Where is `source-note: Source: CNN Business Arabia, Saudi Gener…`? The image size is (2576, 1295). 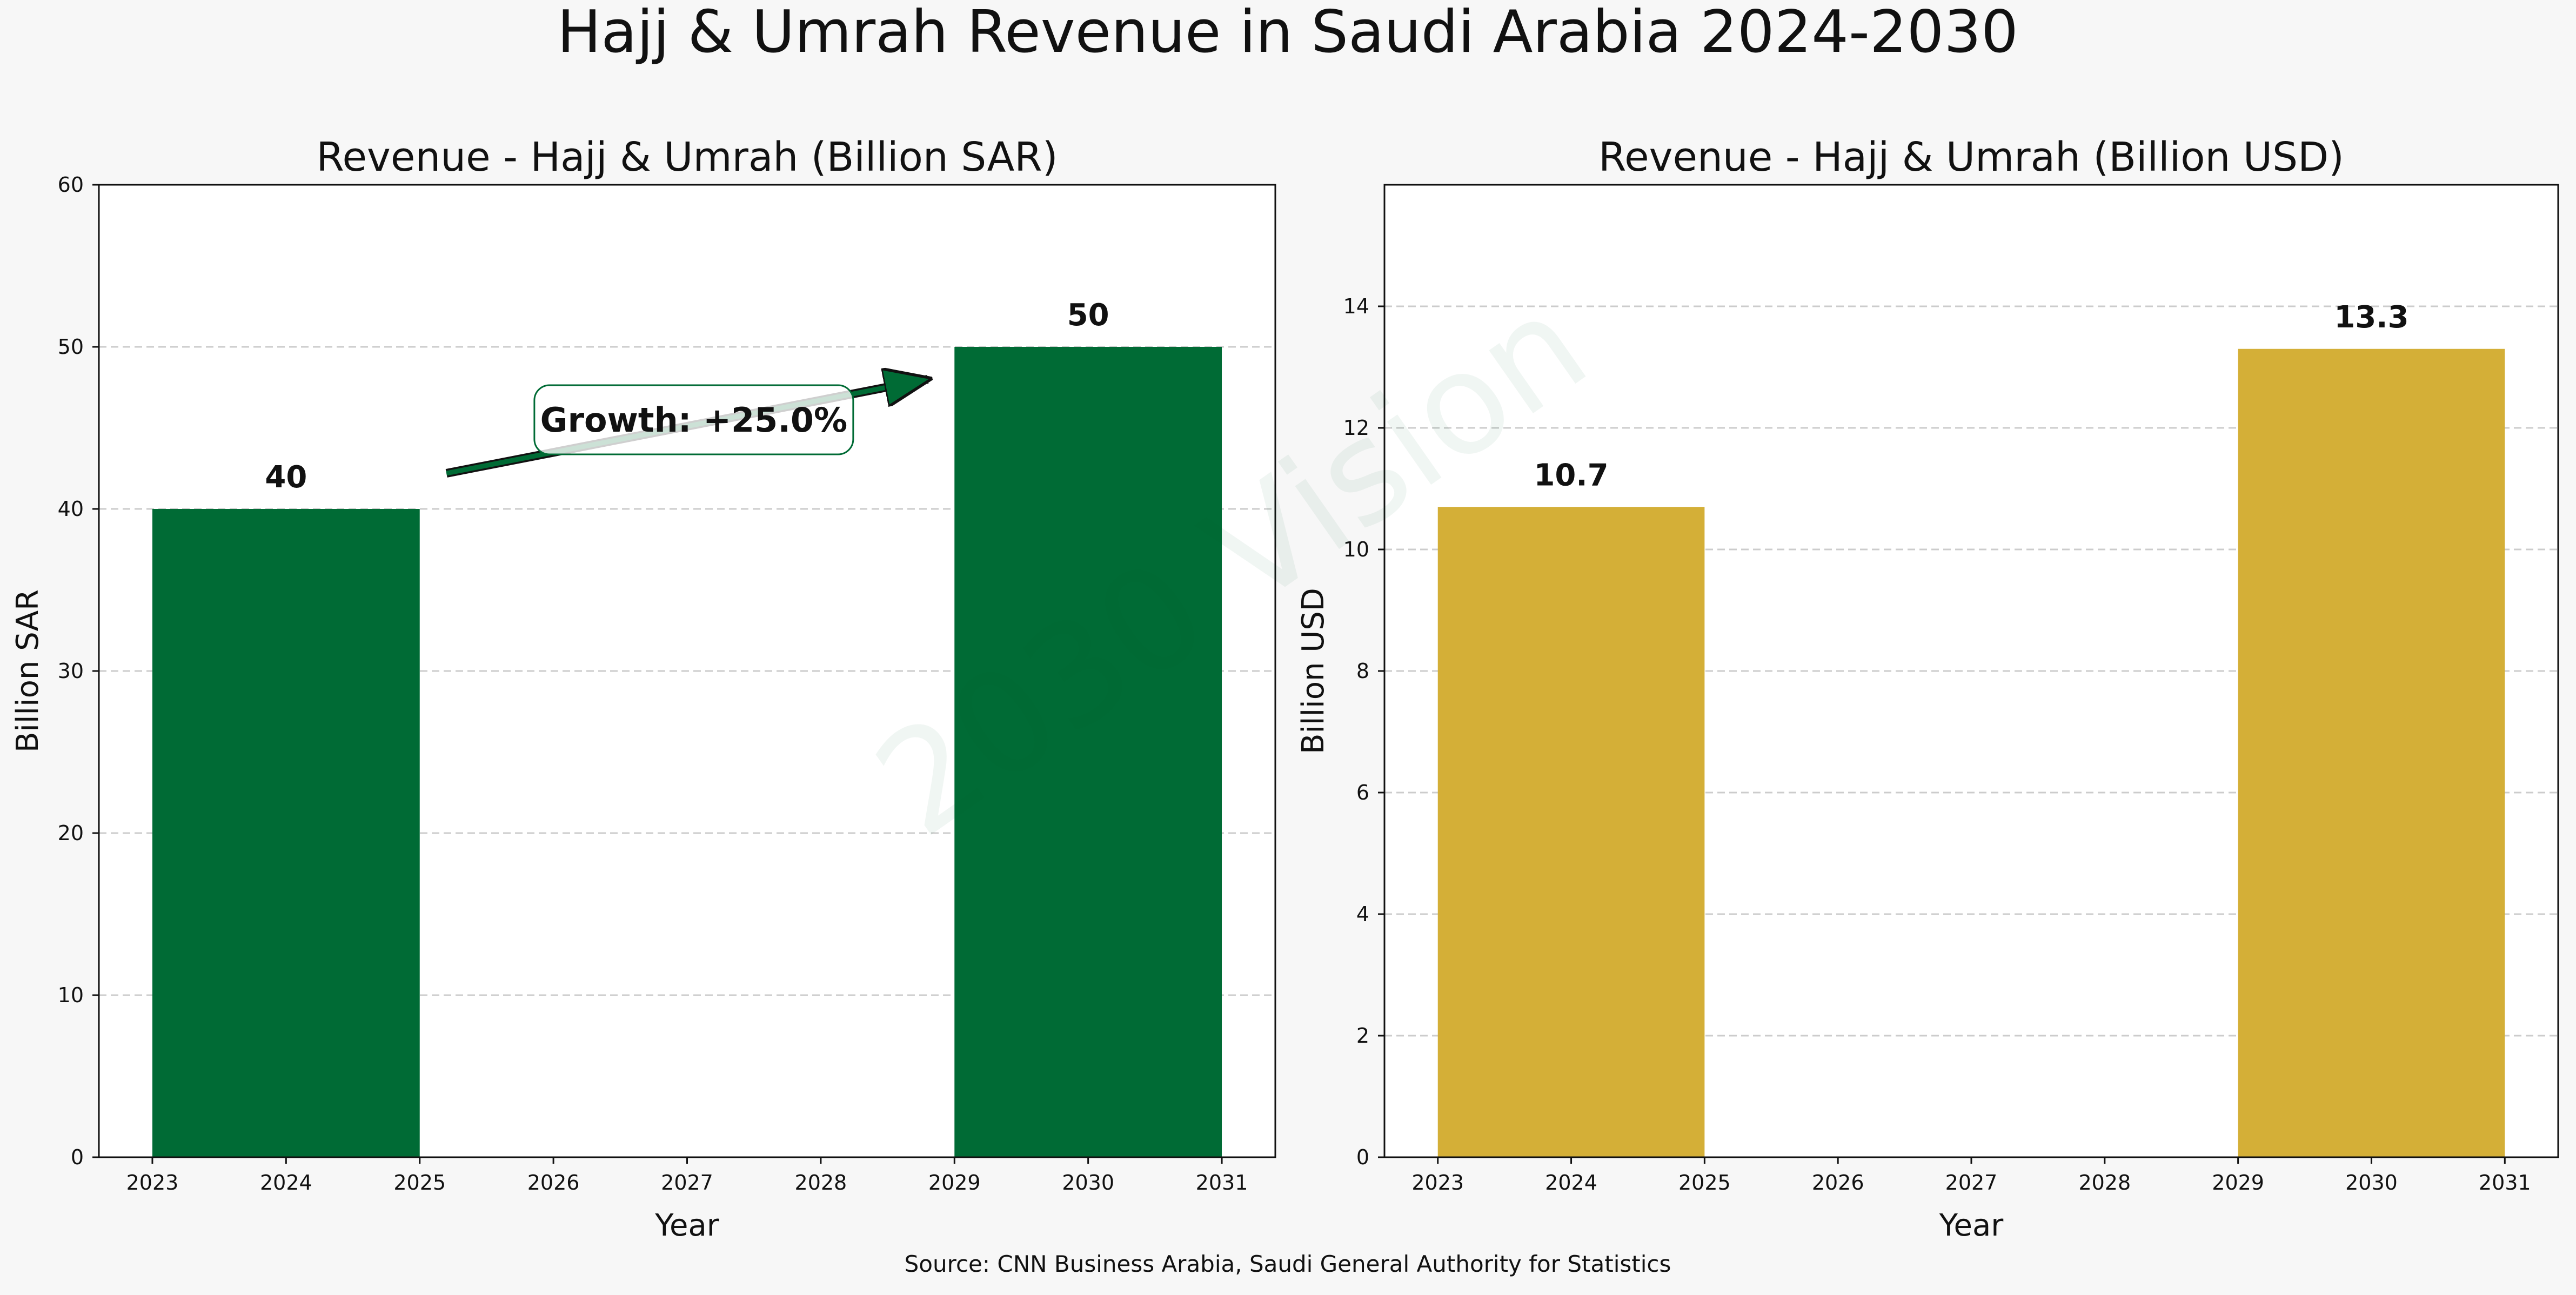 source-note: Source: CNN Business Arabia, Saudi Gener… is located at coordinates (1288, 1264).